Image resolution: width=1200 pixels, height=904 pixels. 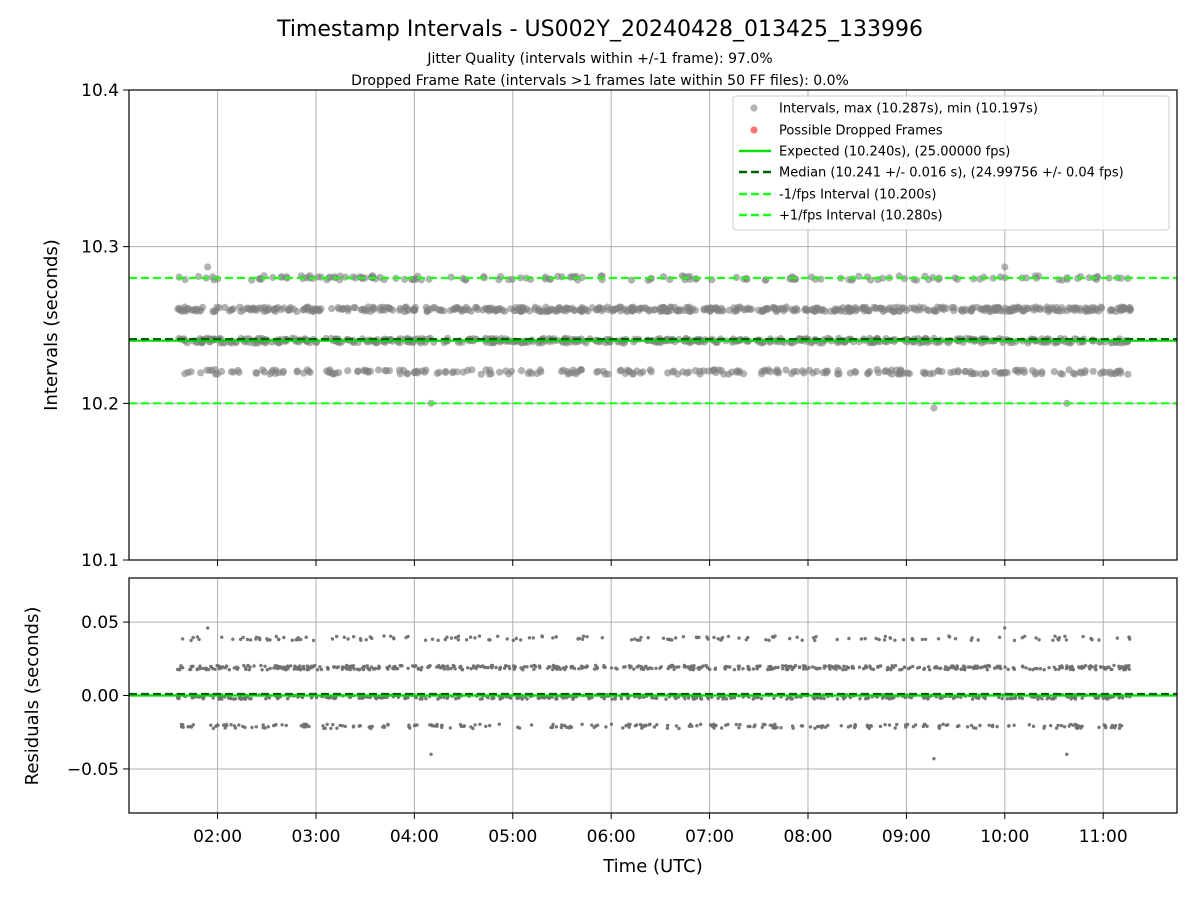 What do you see at coordinates (861, 131) in the screenshot?
I see `legend-label: Possible Dropped Frames` at bounding box center [861, 131].